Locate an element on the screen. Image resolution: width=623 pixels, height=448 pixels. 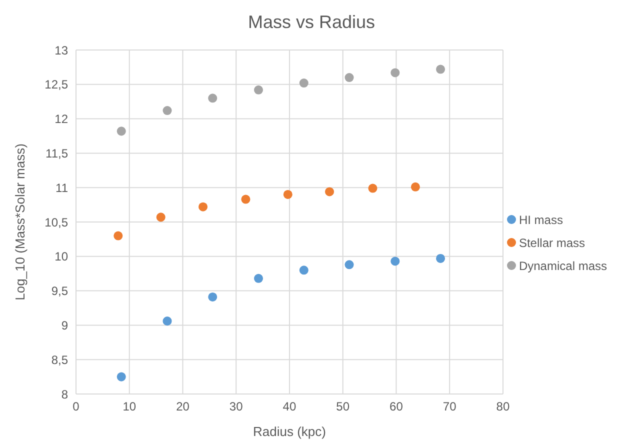
x-tick-label: 80 is located at coordinates (503, 407).